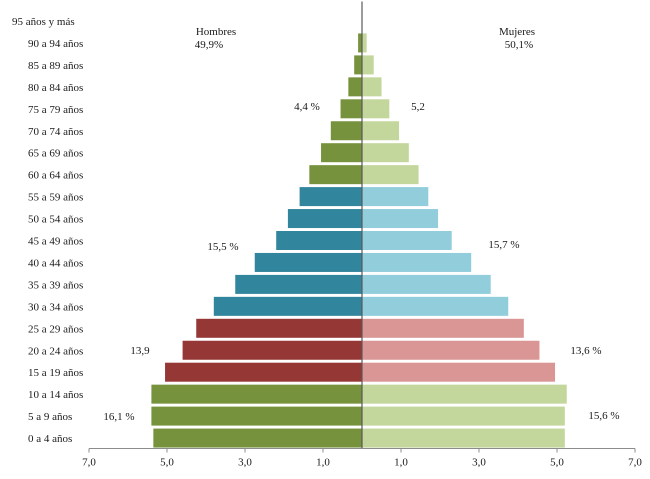 The width and height of the screenshot is (650, 479). I want to click on y-tick-label: 85 a 89 años, so click(55, 66).